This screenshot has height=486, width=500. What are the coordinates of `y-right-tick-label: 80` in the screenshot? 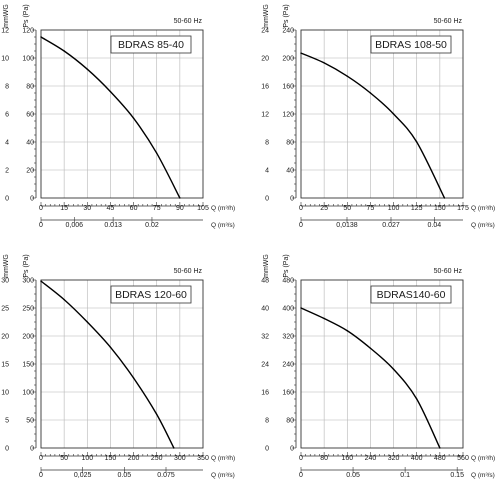 It's located at (290, 421).